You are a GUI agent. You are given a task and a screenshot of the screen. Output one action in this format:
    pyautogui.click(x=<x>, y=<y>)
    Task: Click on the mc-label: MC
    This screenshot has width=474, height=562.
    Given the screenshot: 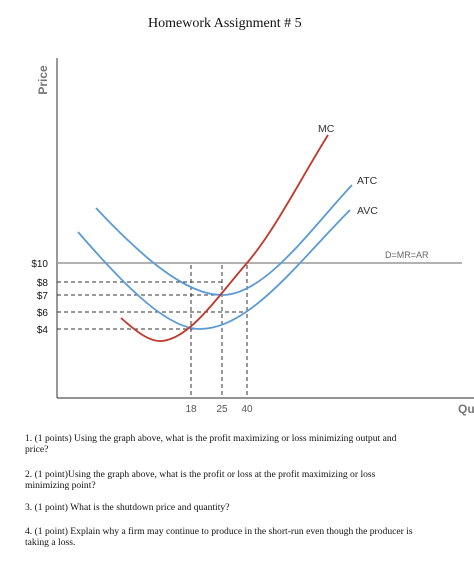 What is the action you would take?
    pyautogui.click(x=326, y=129)
    